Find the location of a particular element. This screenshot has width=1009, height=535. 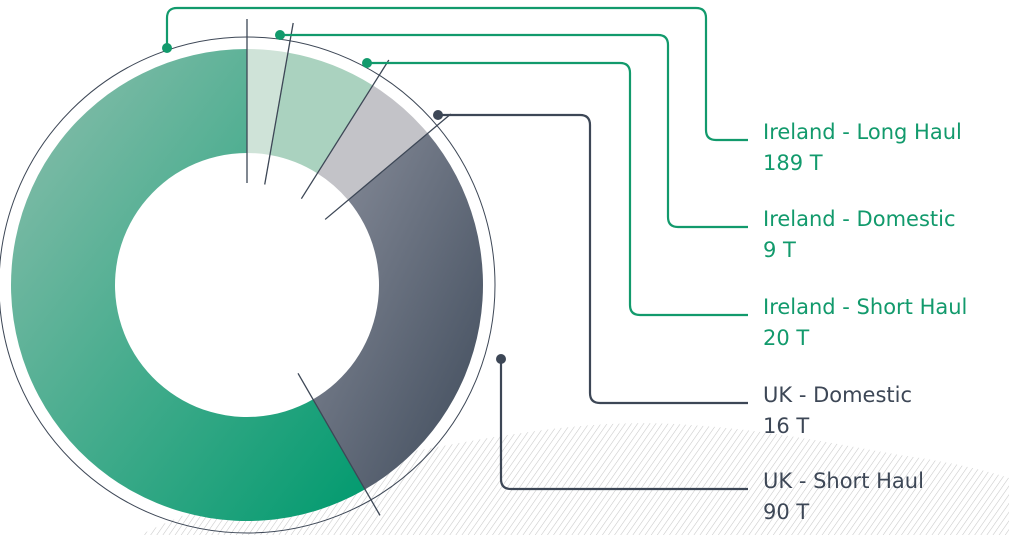

slice-ireland-short-haul is located at coordinates (321, 113).